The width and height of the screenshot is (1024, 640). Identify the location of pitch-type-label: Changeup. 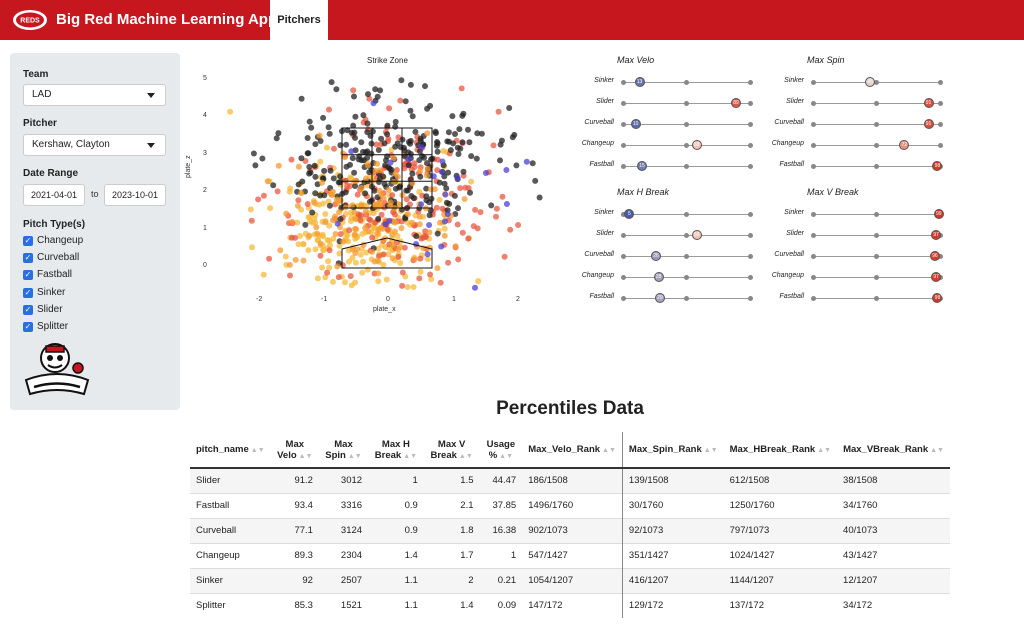
(60, 240).